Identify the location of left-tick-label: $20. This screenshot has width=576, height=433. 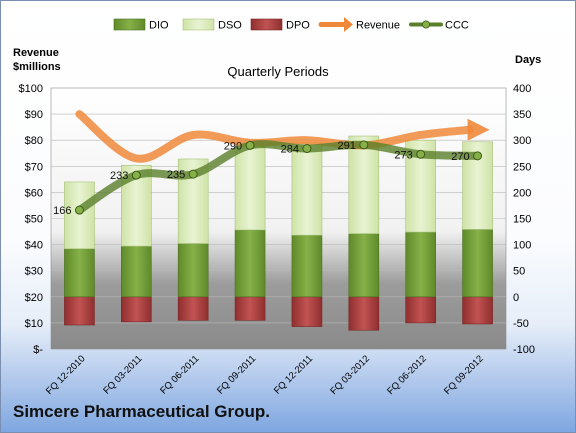
(34, 298).